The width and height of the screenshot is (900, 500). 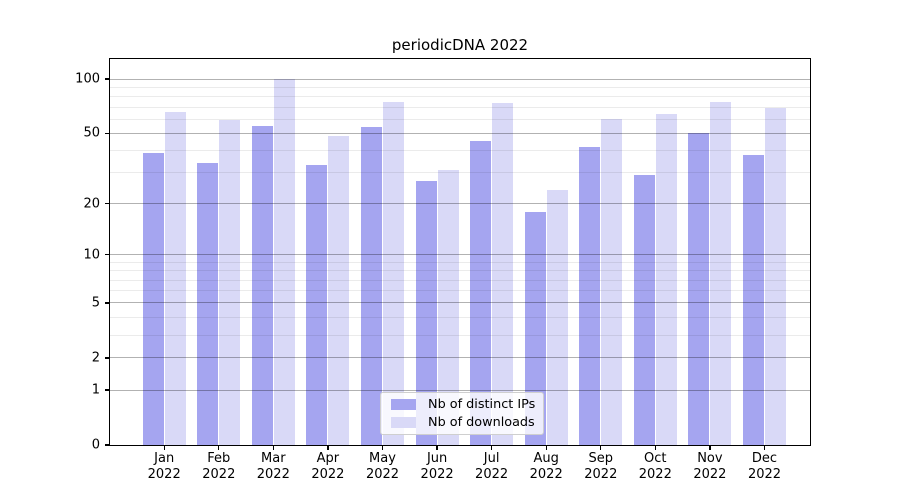 What do you see at coordinates (95, 390) in the screenshot?
I see `y-tick-label-1: 1` at bounding box center [95, 390].